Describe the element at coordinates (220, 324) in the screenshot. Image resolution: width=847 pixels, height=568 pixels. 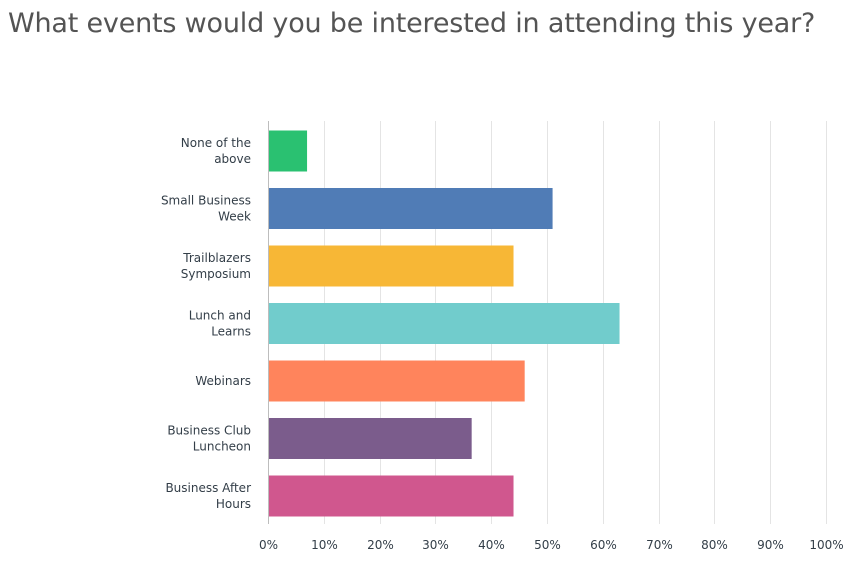
I see `category-label: Lunch and Learns` at that location.